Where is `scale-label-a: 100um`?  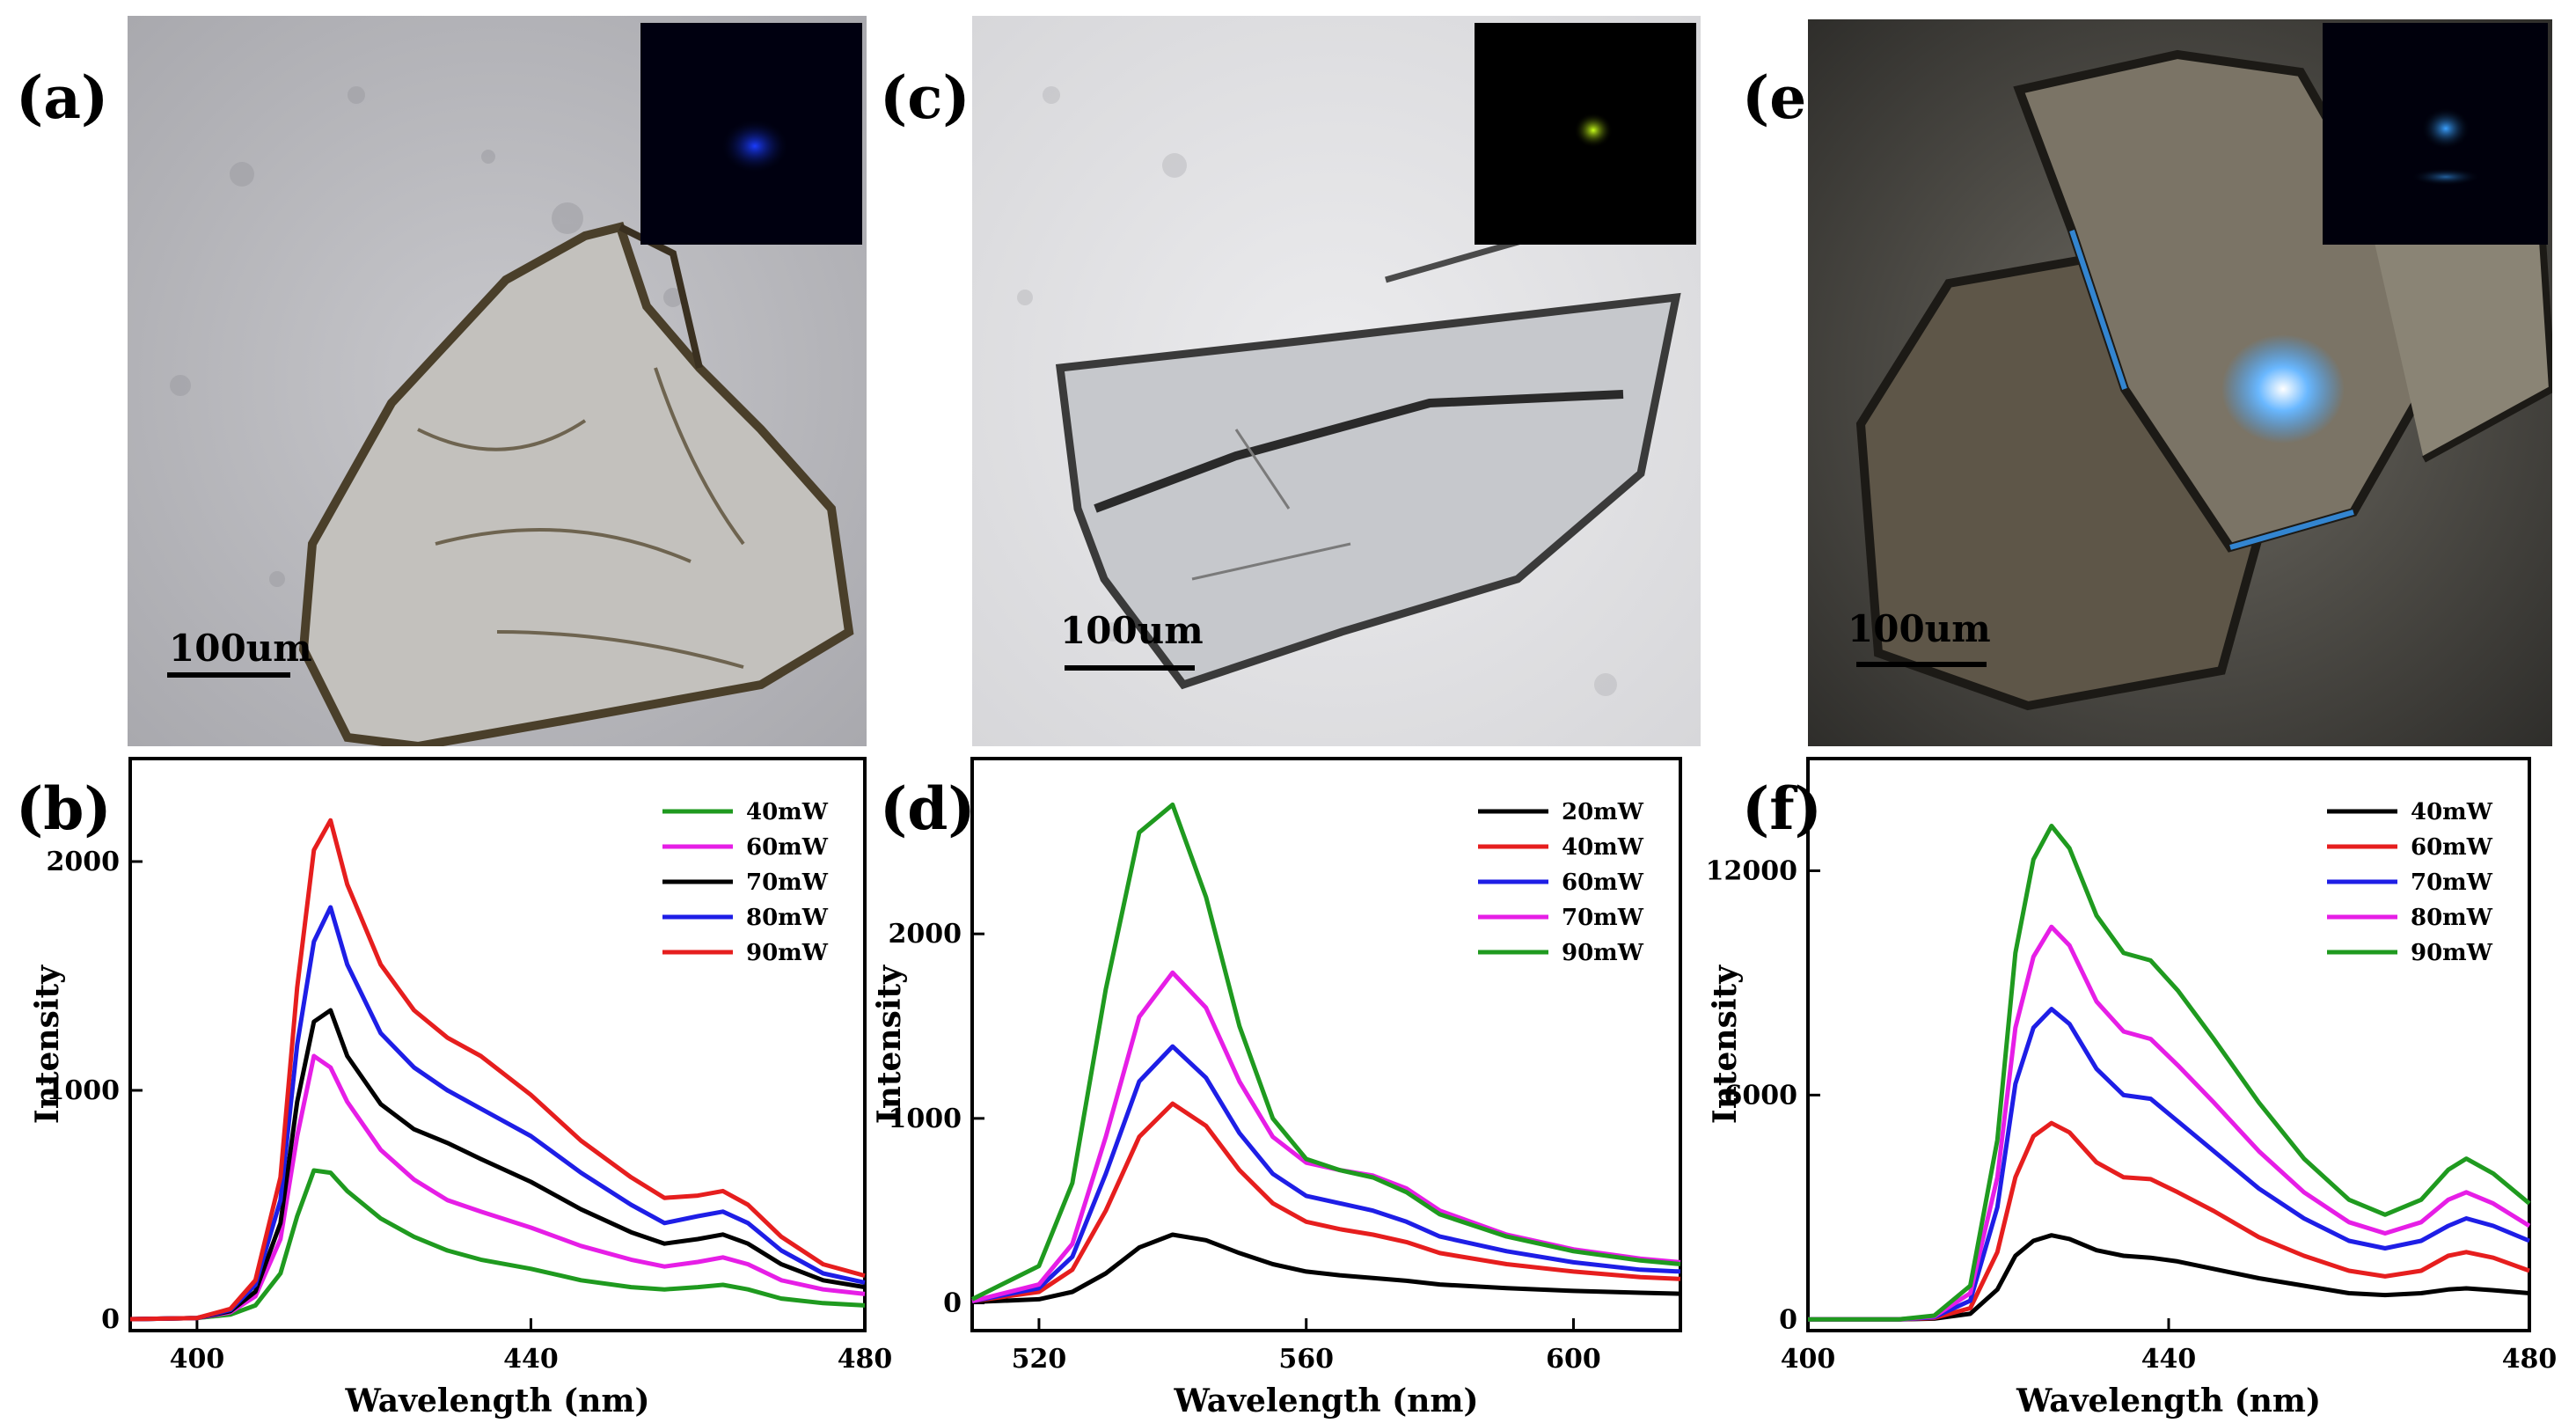 scale-label-a: 100um is located at coordinates (240, 649).